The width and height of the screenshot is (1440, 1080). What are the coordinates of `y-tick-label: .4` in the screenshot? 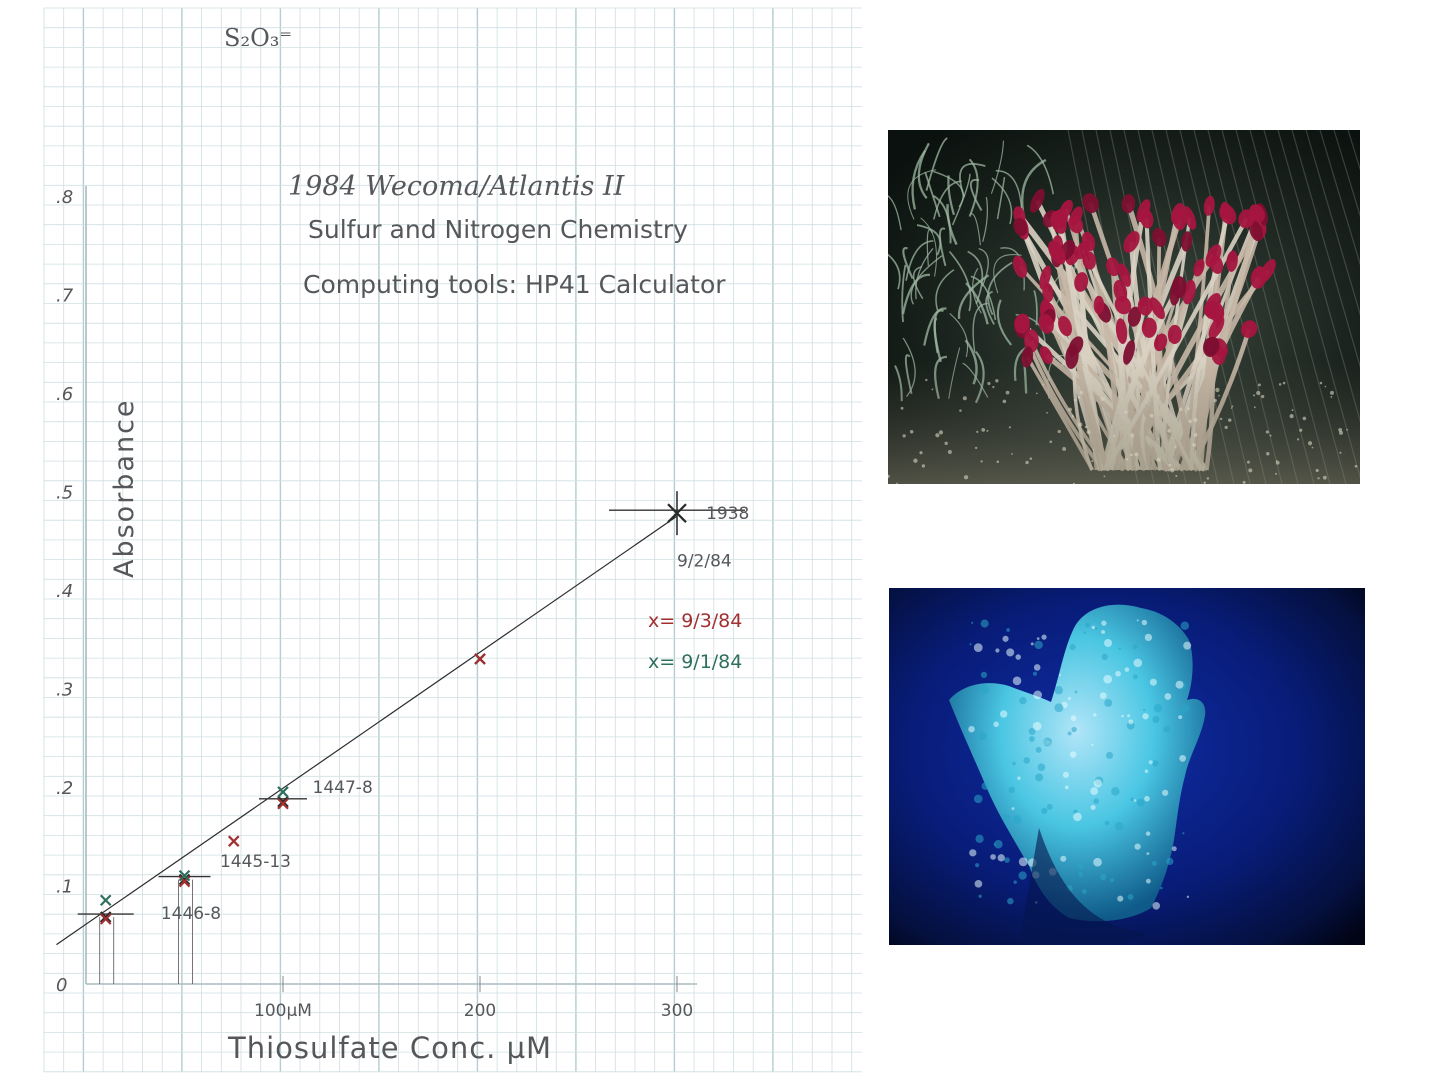 It's located at (64, 591).